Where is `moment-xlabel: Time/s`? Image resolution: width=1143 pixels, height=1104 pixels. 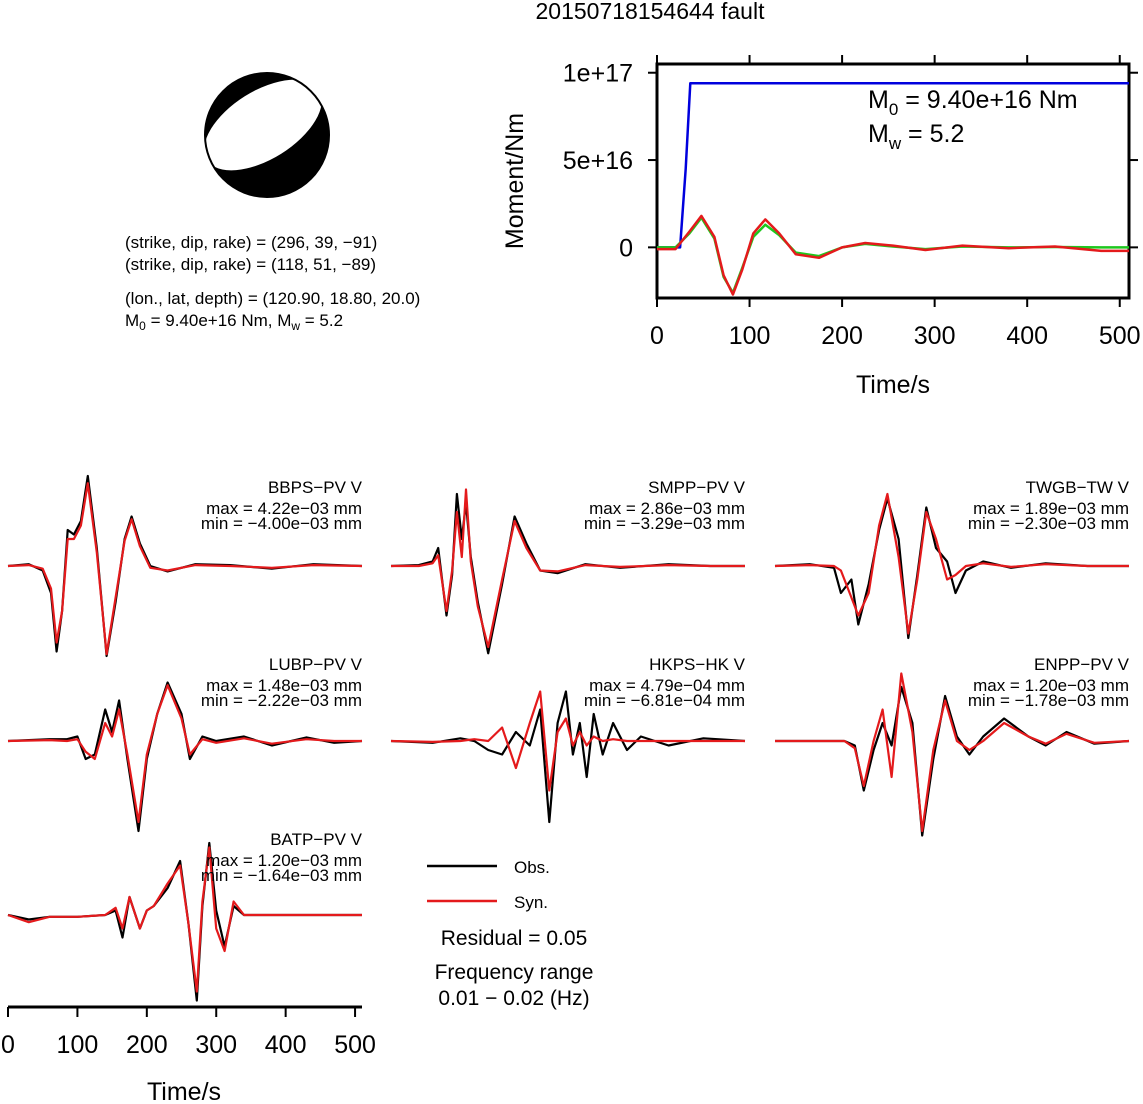 moment-xlabel: Time/s is located at coordinates (893, 385).